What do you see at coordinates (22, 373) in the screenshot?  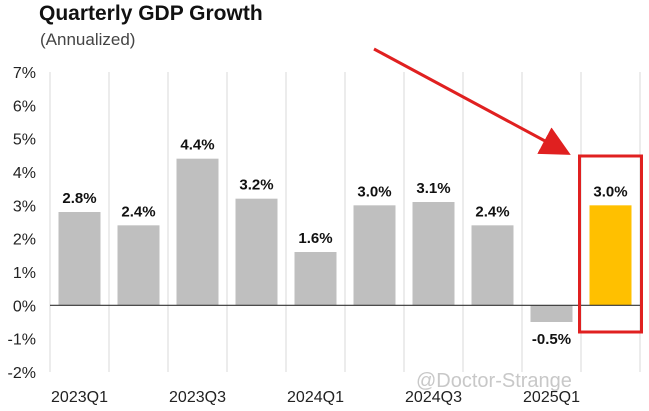 I see `y-tick-label: -2%` at bounding box center [22, 373].